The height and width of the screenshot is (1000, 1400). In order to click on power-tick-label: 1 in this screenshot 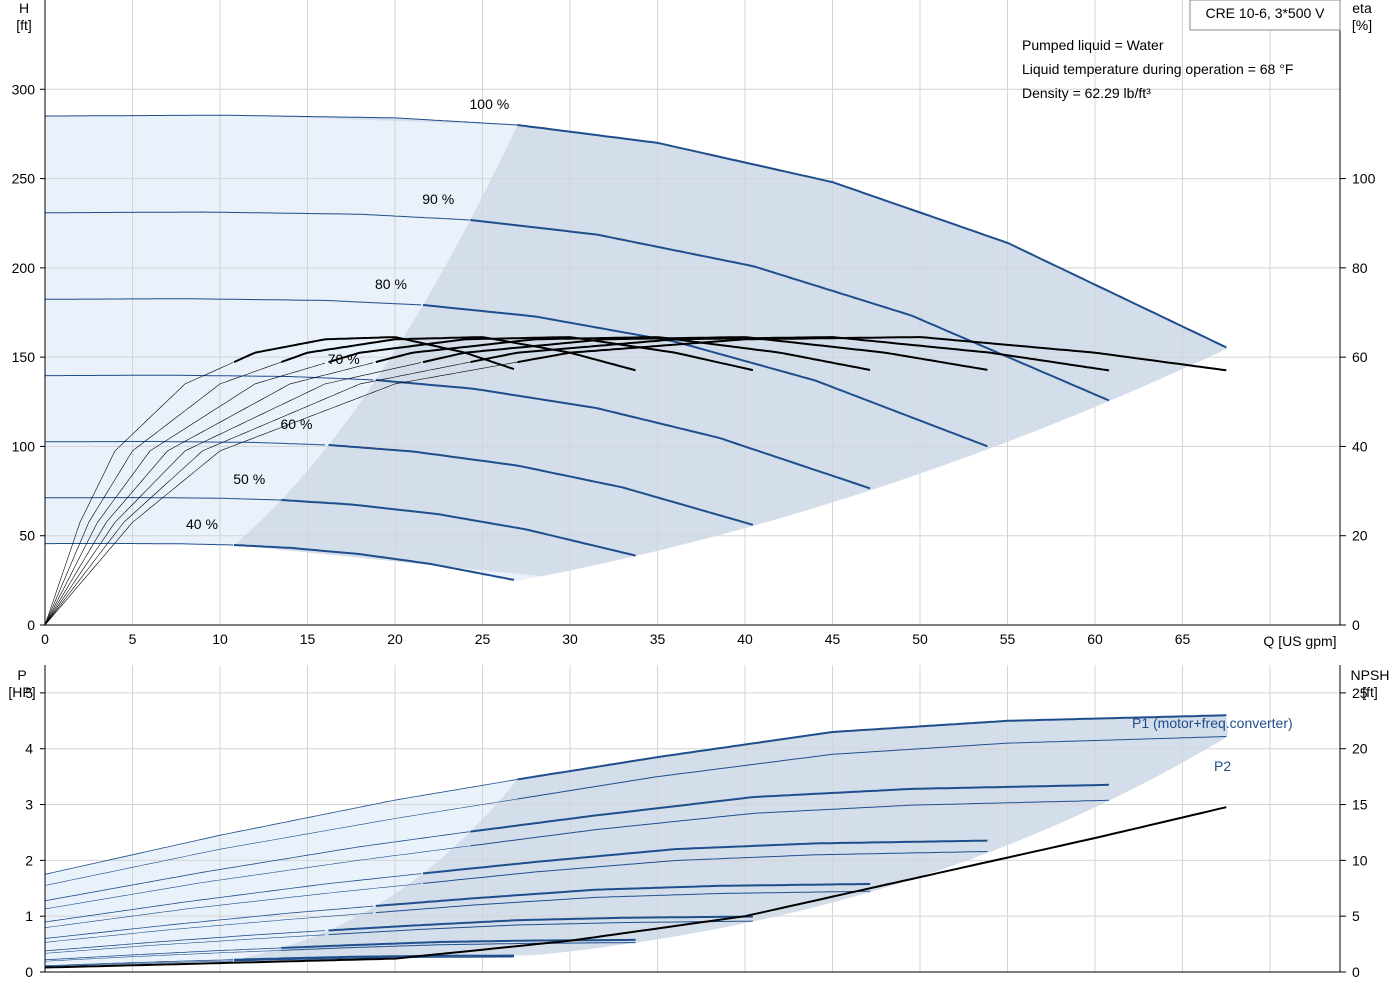, I will do `click(29, 916)`.